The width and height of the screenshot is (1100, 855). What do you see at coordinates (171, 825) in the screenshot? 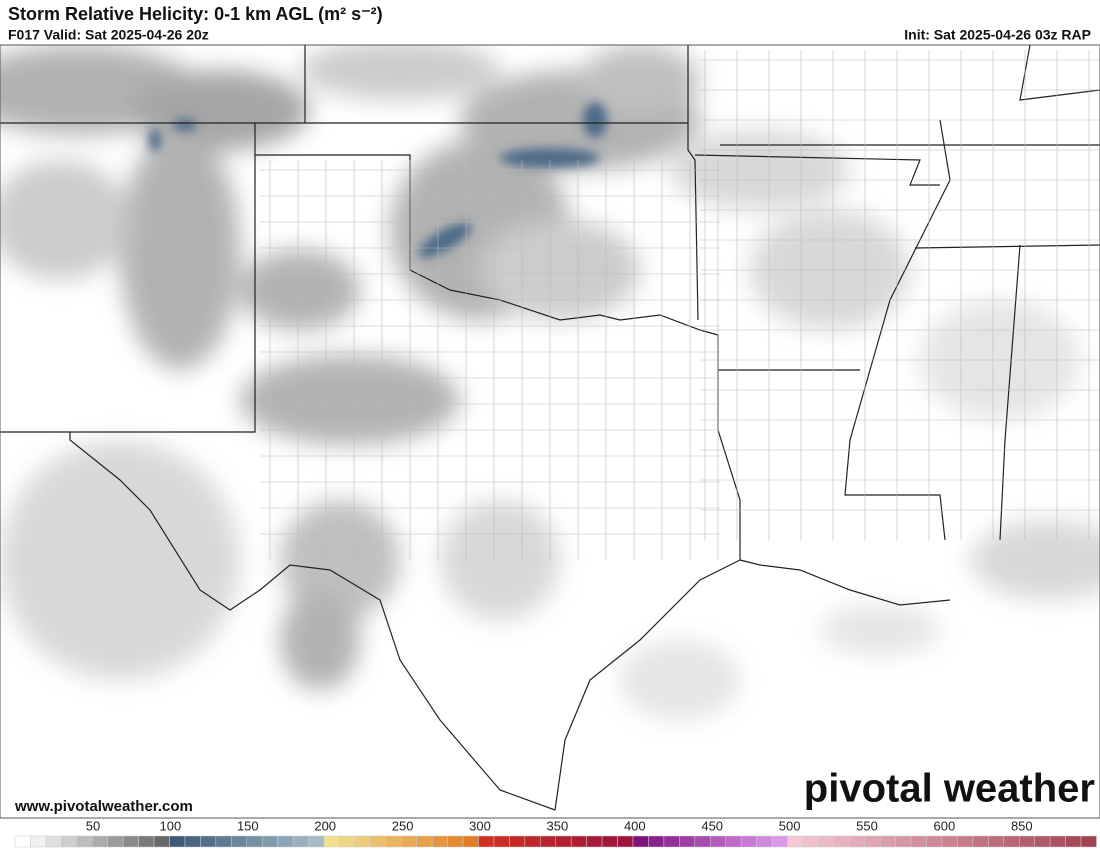
I see `colorbar-label: 100` at bounding box center [171, 825].